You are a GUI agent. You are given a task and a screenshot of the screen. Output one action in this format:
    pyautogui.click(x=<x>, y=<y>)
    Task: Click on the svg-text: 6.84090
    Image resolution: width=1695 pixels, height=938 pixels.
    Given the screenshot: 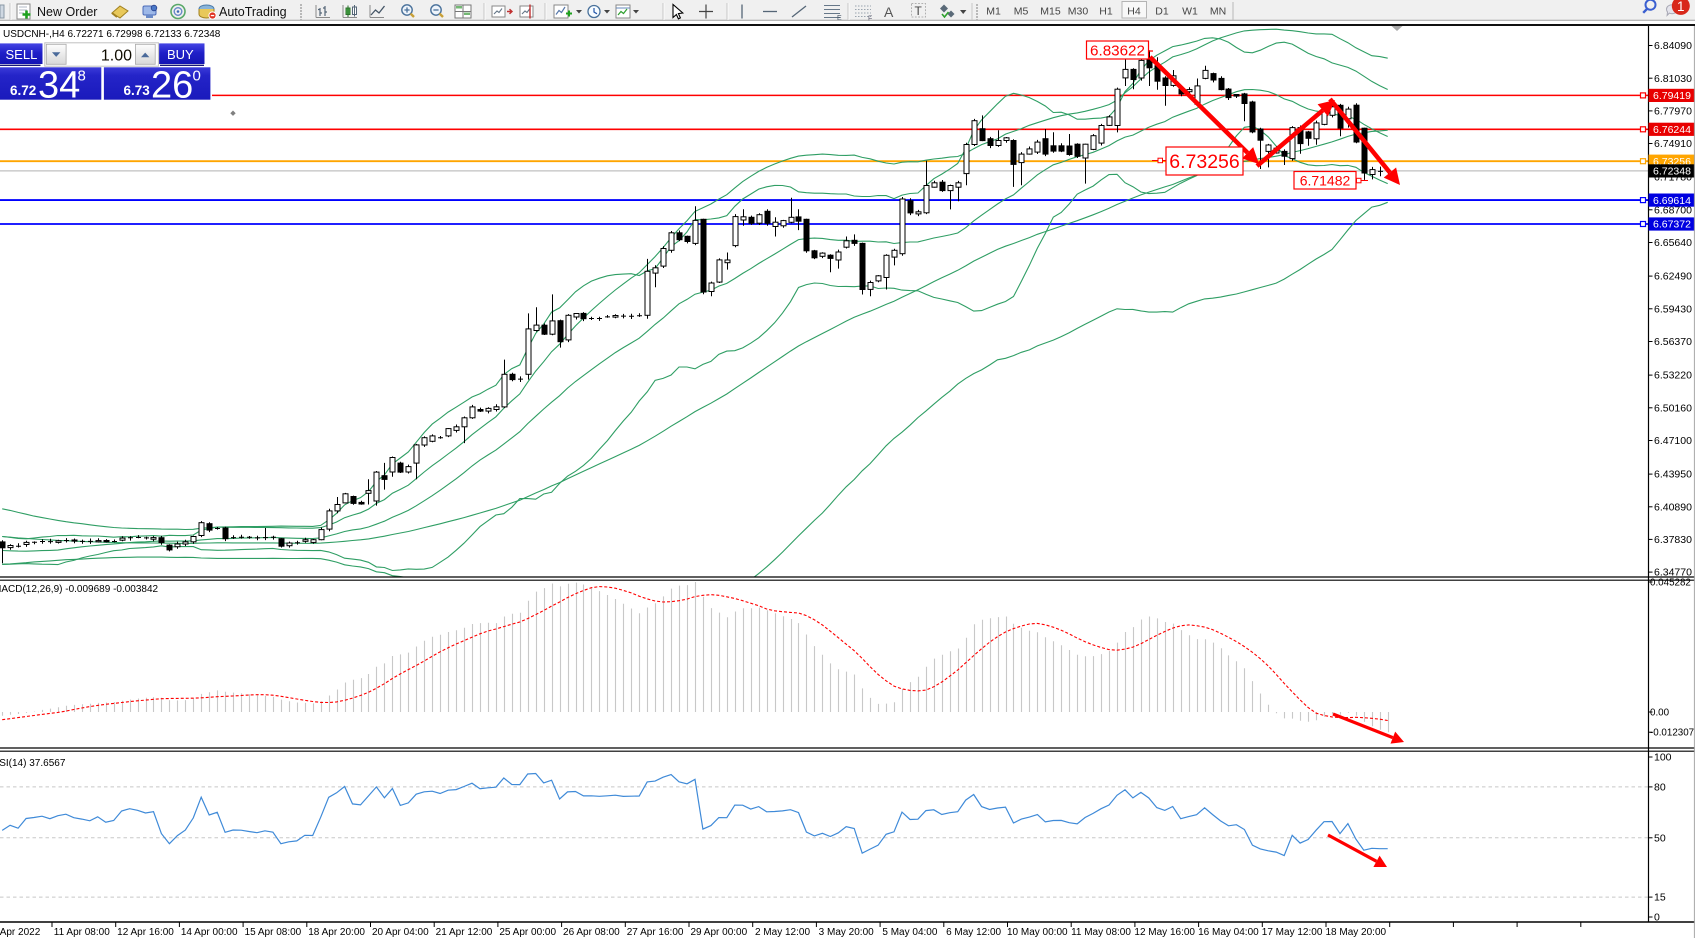 What is the action you would take?
    pyautogui.click(x=1673, y=46)
    